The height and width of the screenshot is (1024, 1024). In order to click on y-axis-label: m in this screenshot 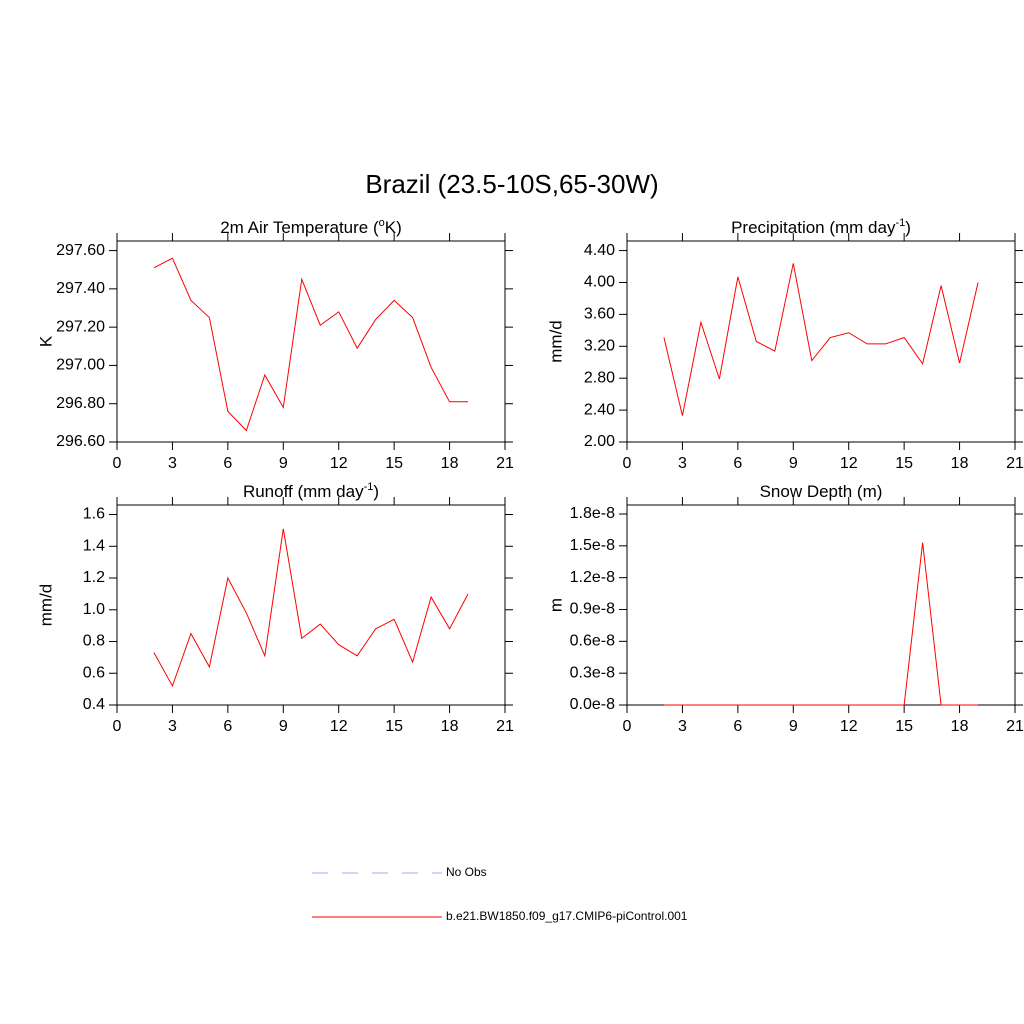, I will do `click(555, 605)`.